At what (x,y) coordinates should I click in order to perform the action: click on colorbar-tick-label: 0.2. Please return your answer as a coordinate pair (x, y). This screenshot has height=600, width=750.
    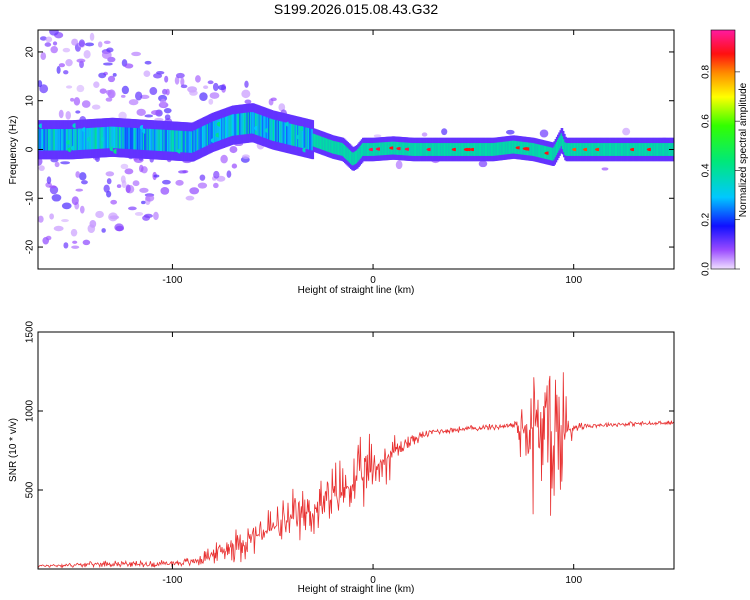
    Looking at the image, I should click on (706, 219).